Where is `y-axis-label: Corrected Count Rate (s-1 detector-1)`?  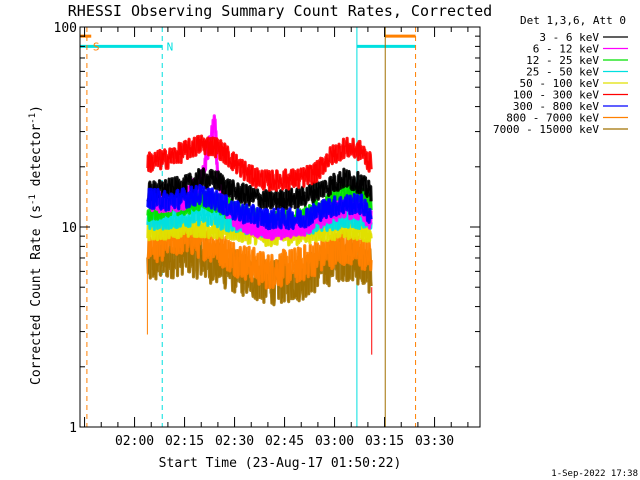
y-axis-label: Corrected Count Rate (s-1 detector-1) is located at coordinates (36, 245).